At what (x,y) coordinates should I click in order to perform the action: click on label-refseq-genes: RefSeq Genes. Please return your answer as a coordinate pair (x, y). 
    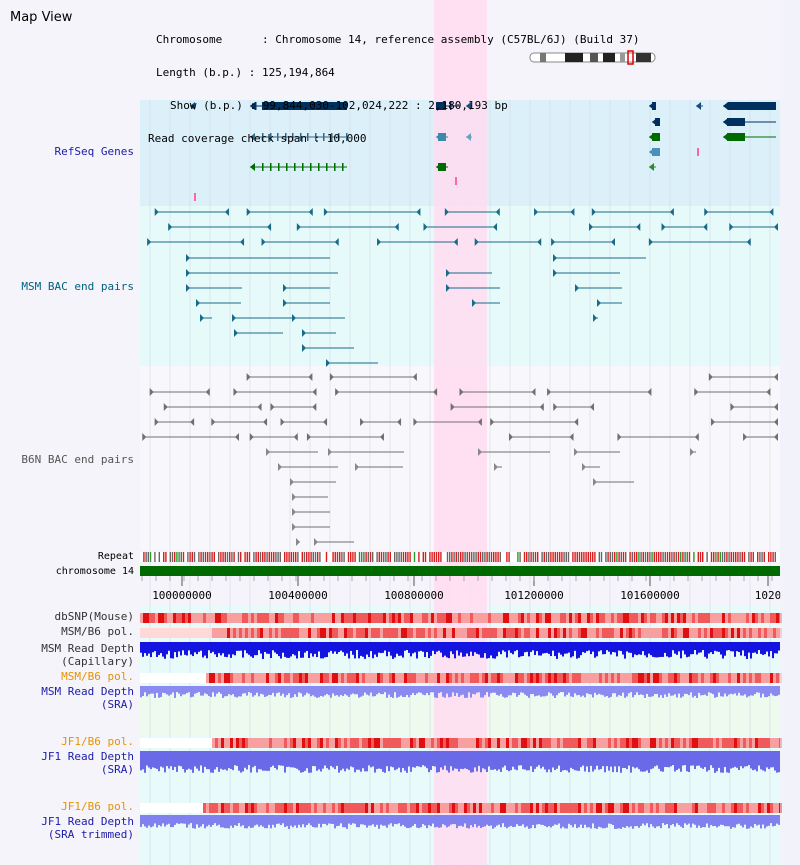
    Looking at the image, I should click on (94, 151).